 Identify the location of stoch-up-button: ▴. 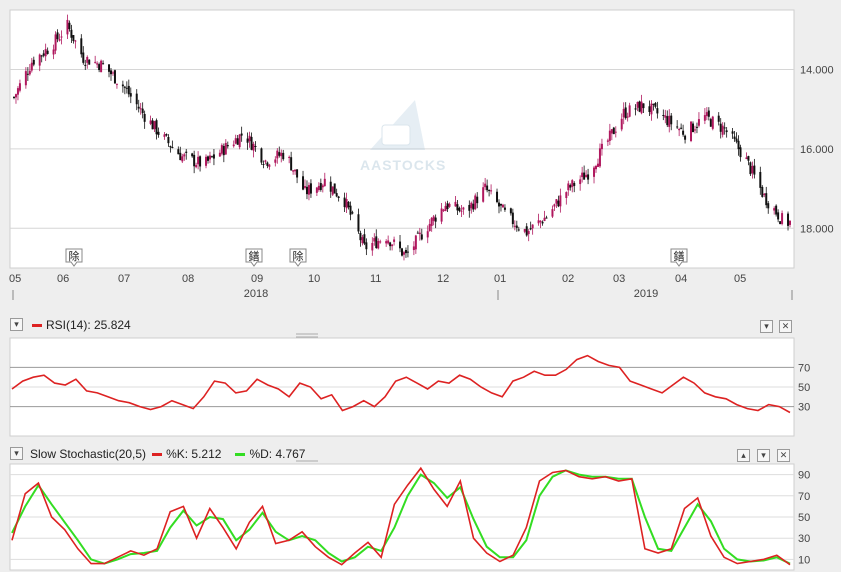
(743, 455).